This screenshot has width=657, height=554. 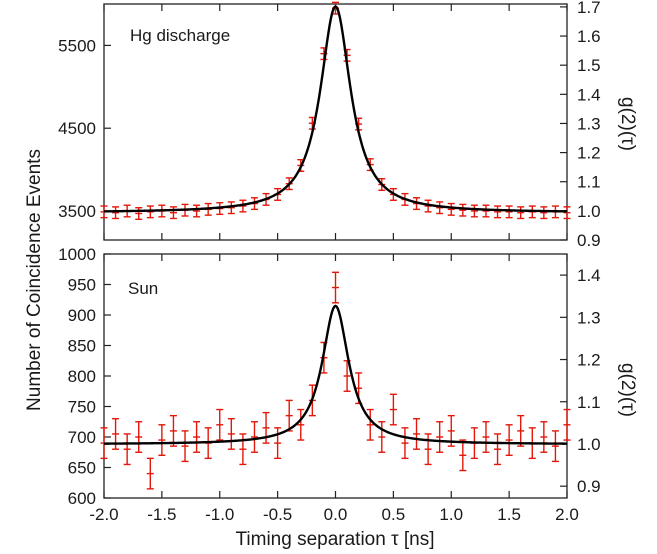 I want to click on panel-sun-ytick-label: 750, so click(x=82, y=407).